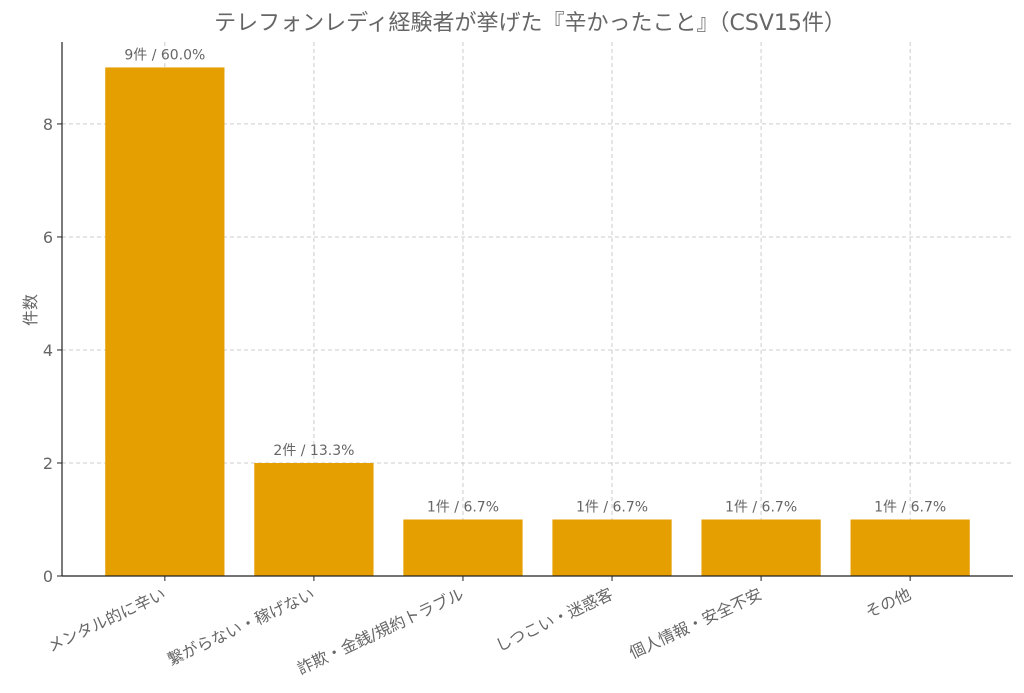 This screenshot has height=693, width=1024. I want to click on data-label: 2件 / 13.3%, so click(313, 451).